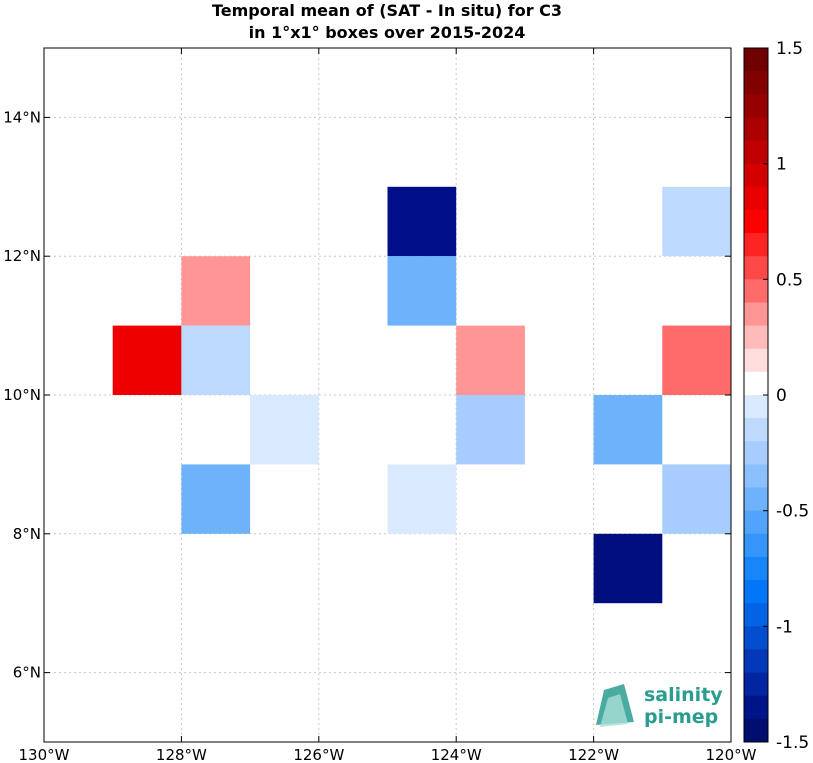 This screenshot has width=813, height=763. I want to click on colorbar-tick-label: -1, so click(784, 627).